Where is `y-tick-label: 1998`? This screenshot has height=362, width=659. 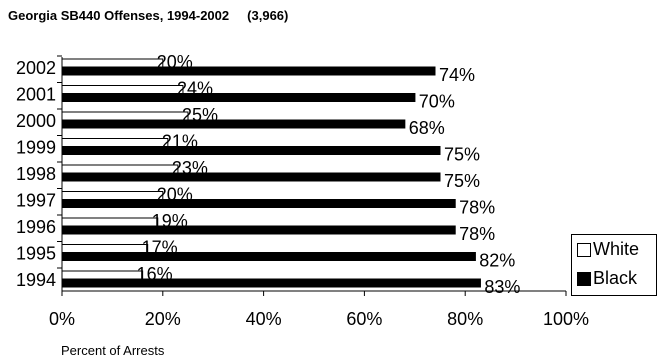
y-tick-label: 1998 is located at coordinates (36, 174).